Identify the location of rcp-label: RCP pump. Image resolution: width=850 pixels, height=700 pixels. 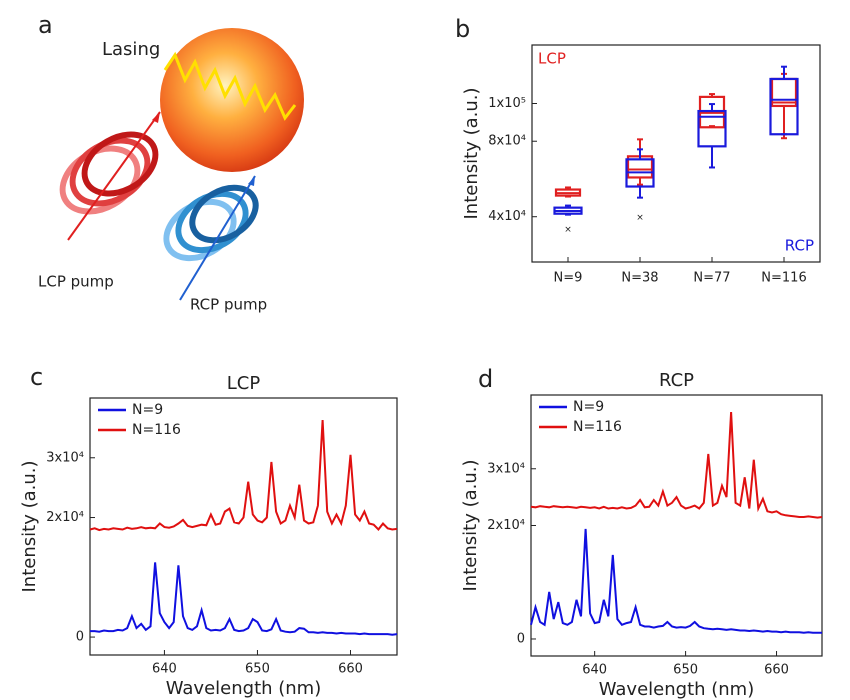
(228, 305).